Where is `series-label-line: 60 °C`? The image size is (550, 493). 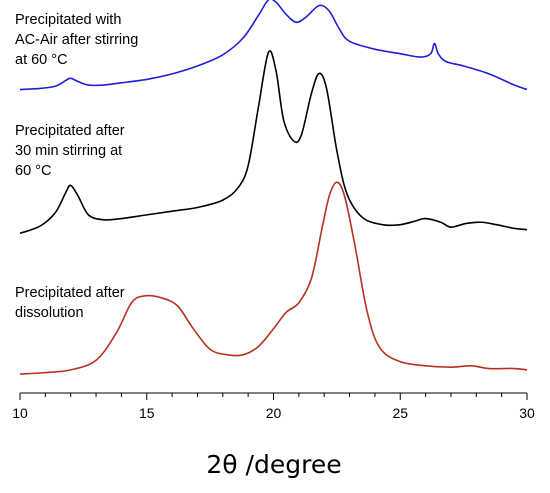 series-label-line: 60 °C is located at coordinates (33, 171).